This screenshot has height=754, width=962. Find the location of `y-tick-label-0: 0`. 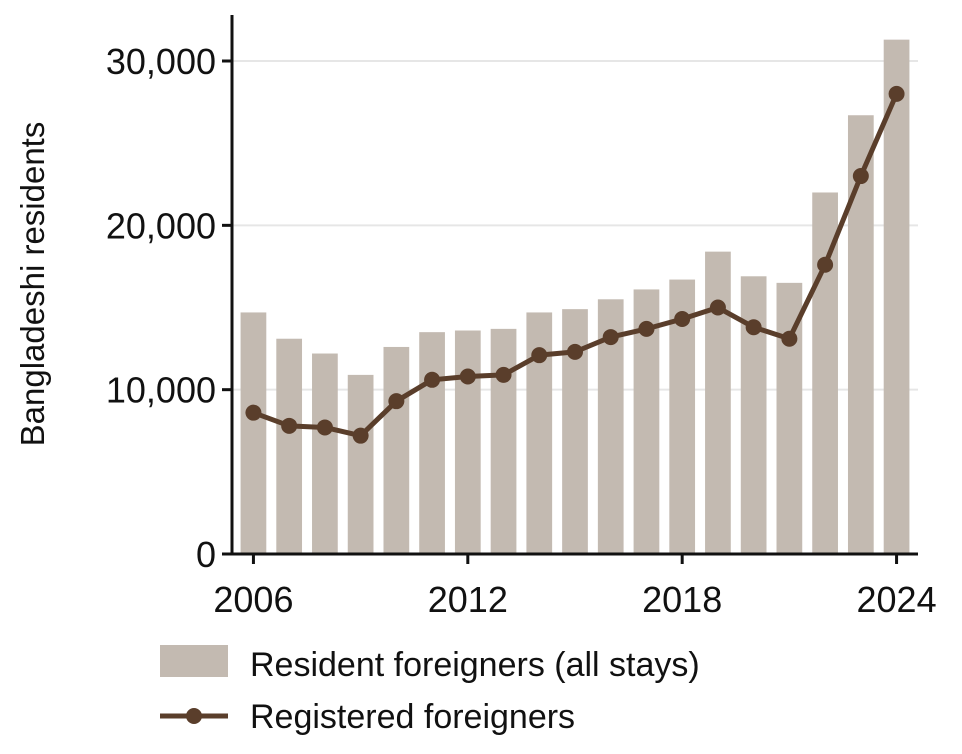

y-tick-label-0: 0 is located at coordinates (206, 554).